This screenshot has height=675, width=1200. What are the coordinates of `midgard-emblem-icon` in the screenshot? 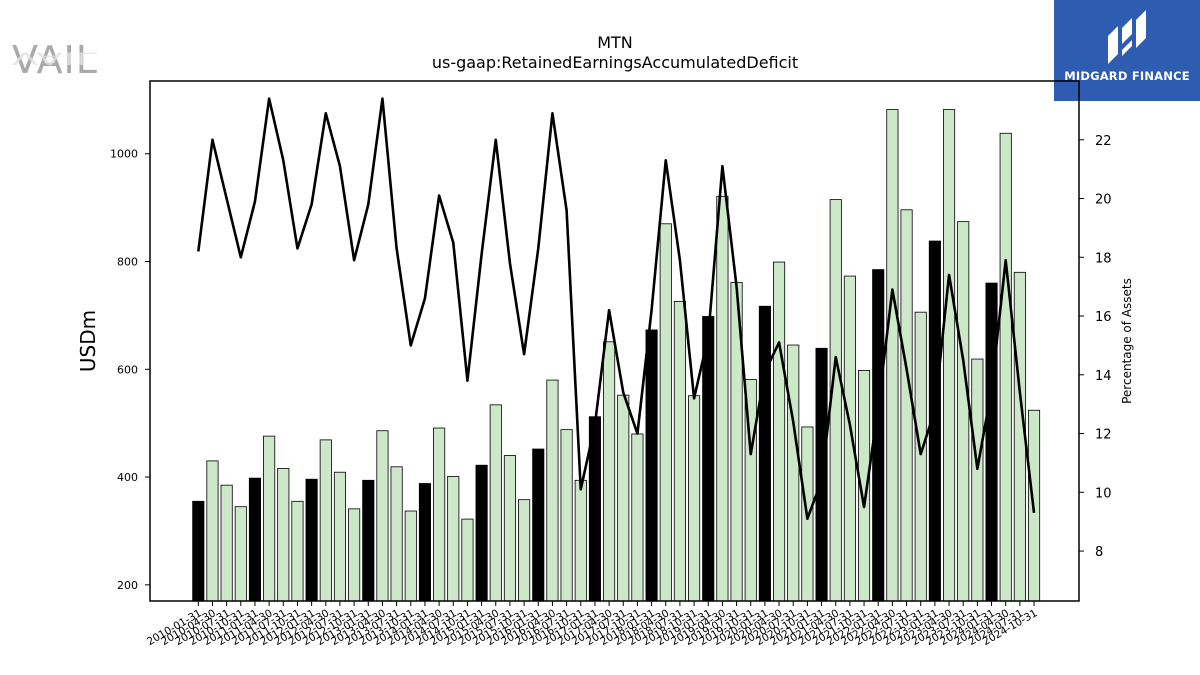 It's located at (1127, 37).